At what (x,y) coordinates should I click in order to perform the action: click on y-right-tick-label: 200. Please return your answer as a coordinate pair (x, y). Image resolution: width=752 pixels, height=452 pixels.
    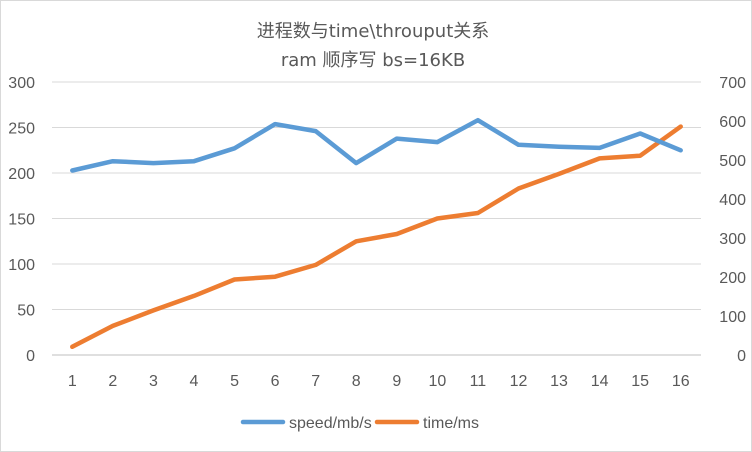
    Looking at the image, I should click on (732, 278).